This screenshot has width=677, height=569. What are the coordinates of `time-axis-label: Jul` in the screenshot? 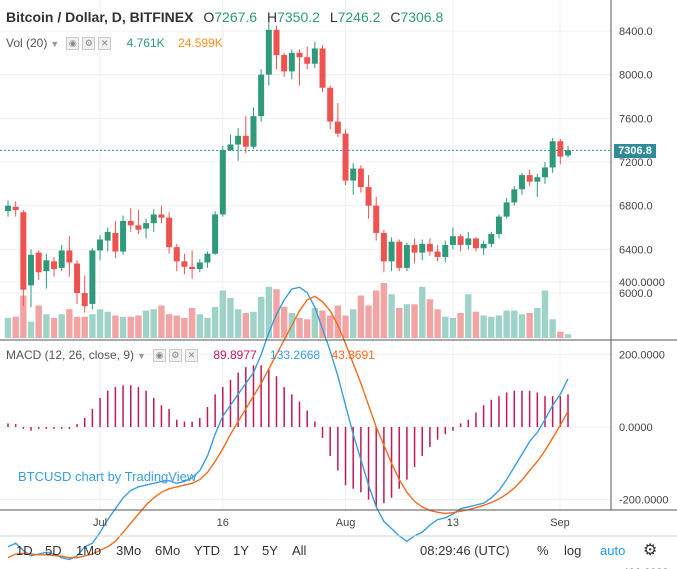 It's located at (100, 523).